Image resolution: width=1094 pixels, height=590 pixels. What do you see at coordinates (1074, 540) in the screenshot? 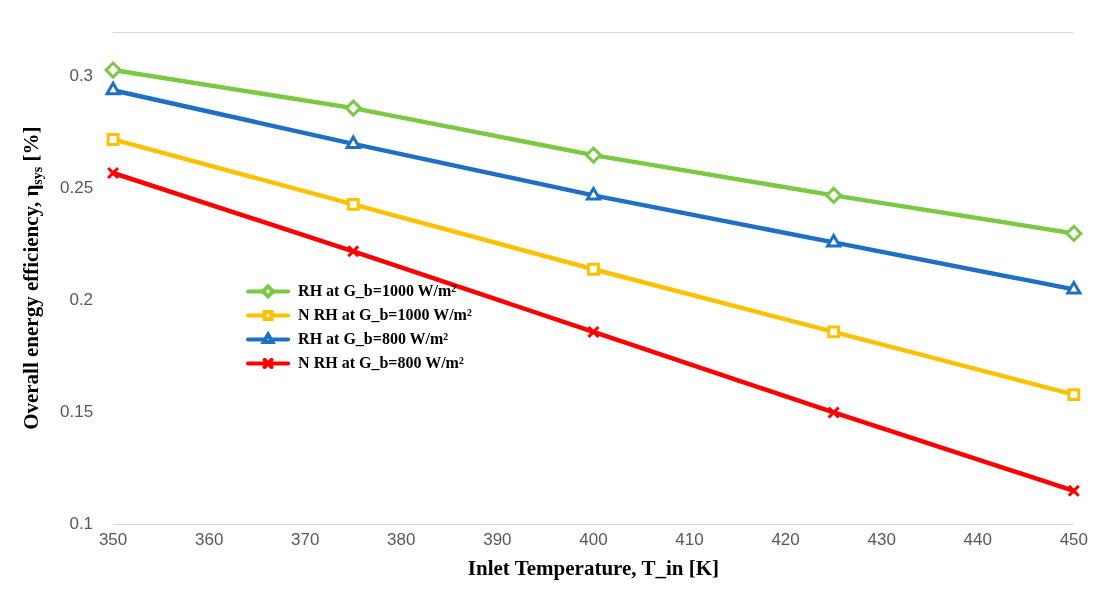
I see `x-tick-label: 450` at bounding box center [1074, 540].